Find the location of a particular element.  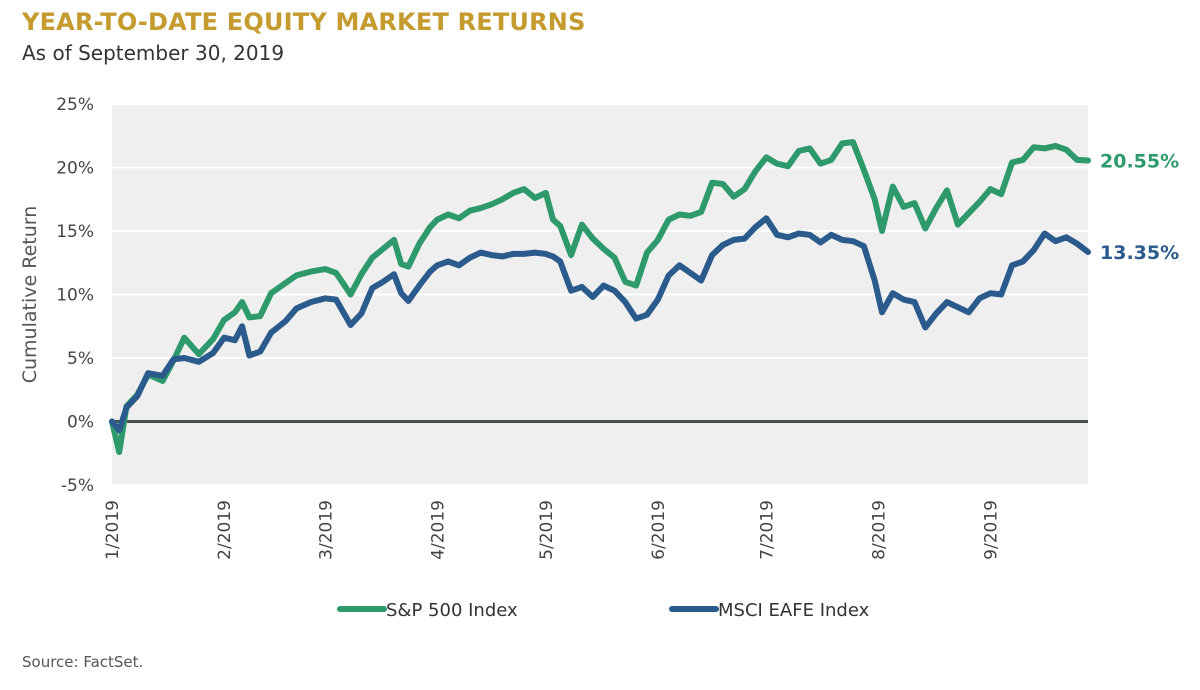

x-tick-label: 4/2019 is located at coordinates (438, 530).